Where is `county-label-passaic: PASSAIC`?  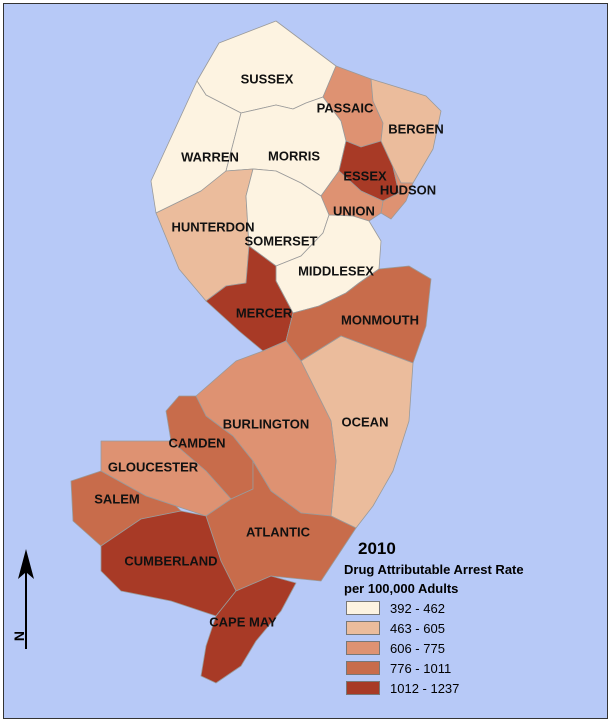 county-label-passaic: PASSAIC is located at coordinates (345, 107).